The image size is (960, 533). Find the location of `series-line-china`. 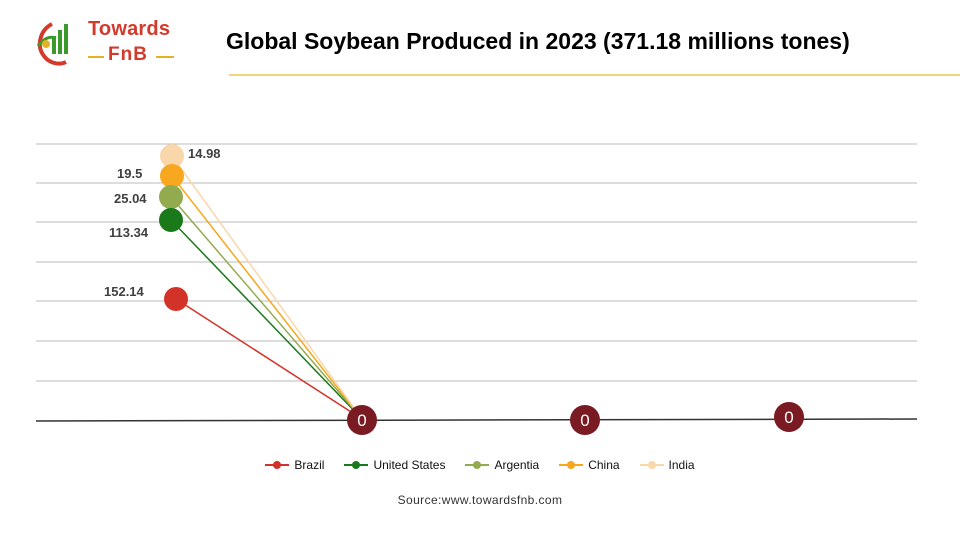

series-line-china is located at coordinates (267, 297).